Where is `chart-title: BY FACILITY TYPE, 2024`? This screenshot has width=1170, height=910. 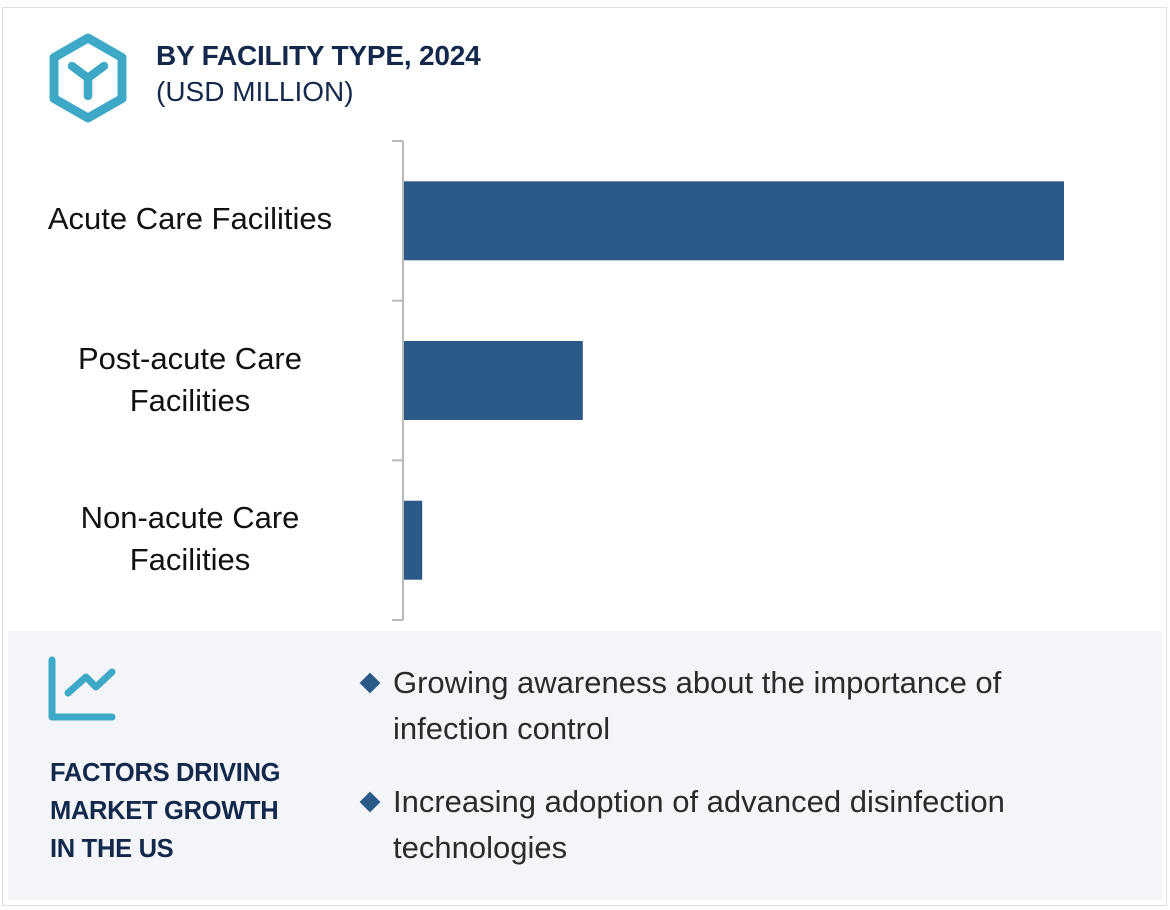
chart-title: BY FACILITY TYPE, 2024 is located at coordinates (318, 55).